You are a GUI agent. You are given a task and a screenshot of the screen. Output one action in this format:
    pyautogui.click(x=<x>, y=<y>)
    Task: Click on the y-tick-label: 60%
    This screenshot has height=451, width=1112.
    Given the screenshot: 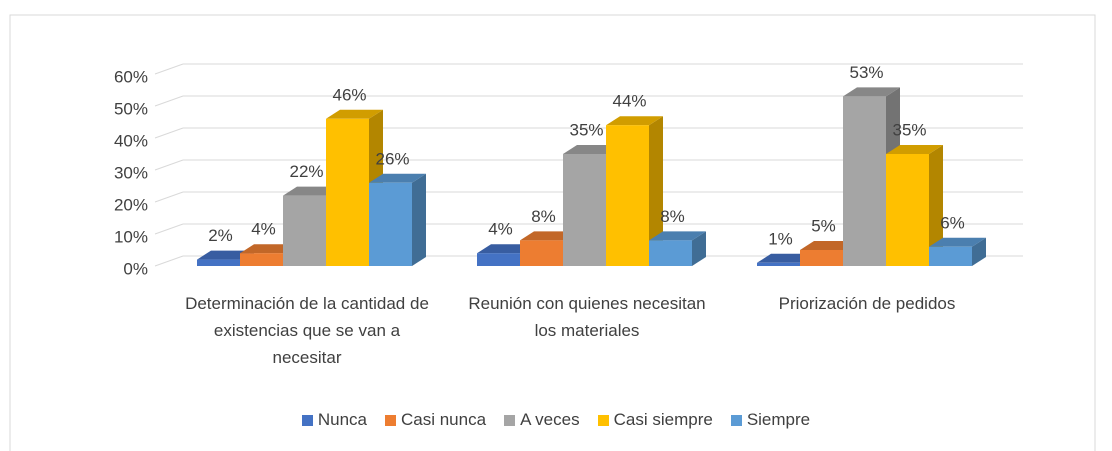 What is the action you would take?
    pyautogui.click(x=131, y=76)
    